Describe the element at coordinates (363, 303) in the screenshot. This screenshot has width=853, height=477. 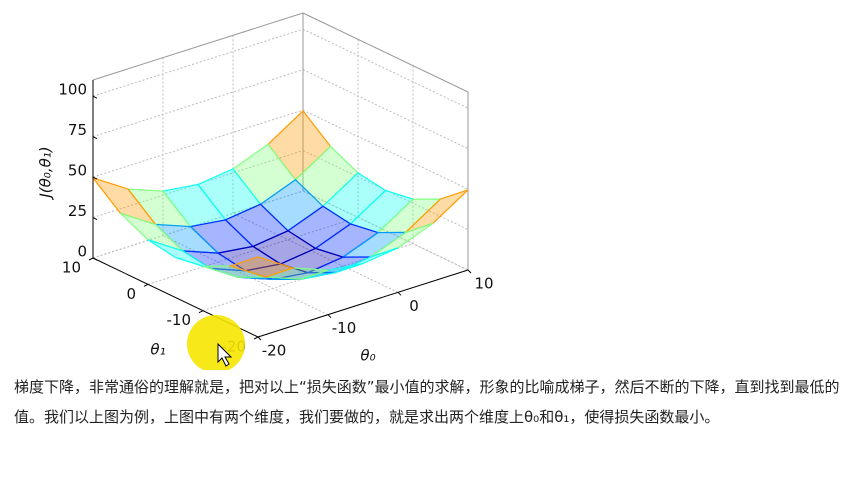
I see `axis-line` at that location.